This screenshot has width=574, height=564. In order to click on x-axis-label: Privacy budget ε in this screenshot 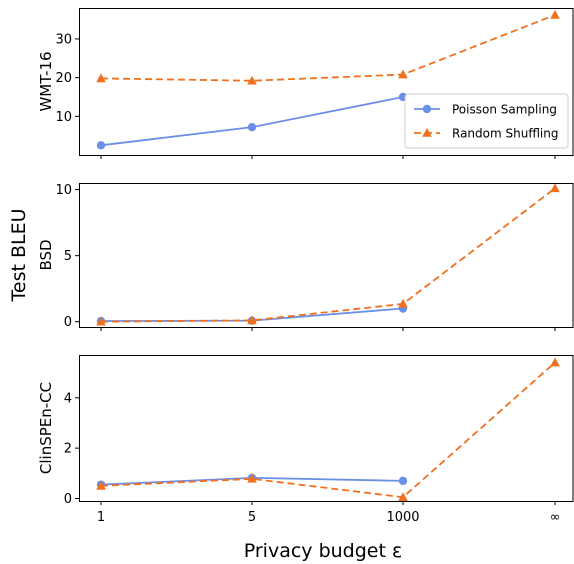, I will do `click(323, 551)`.